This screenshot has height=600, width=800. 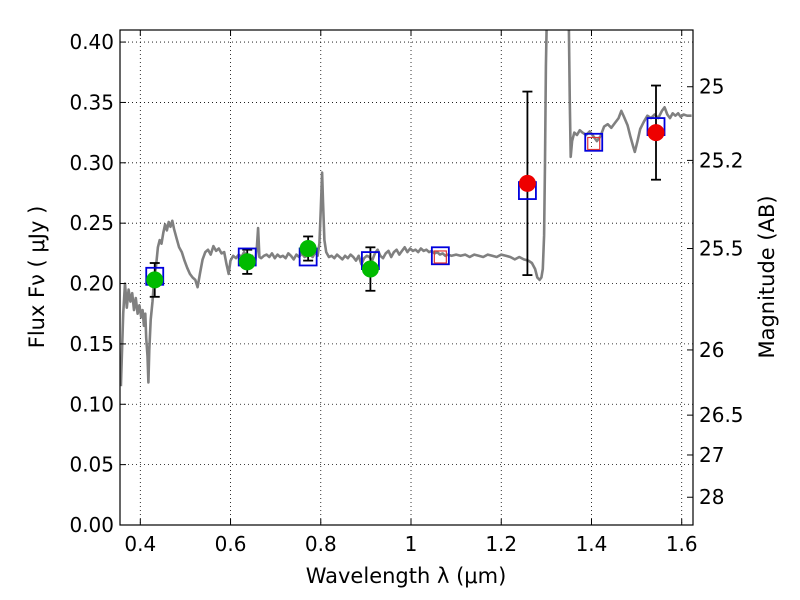 I want to click on y2-tick-label: 28, so click(x=711, y=497).